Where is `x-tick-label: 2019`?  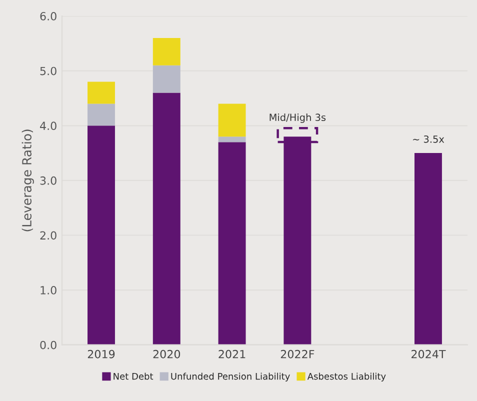
x-tick-label: 2019 is located at coordinates (101, 354).